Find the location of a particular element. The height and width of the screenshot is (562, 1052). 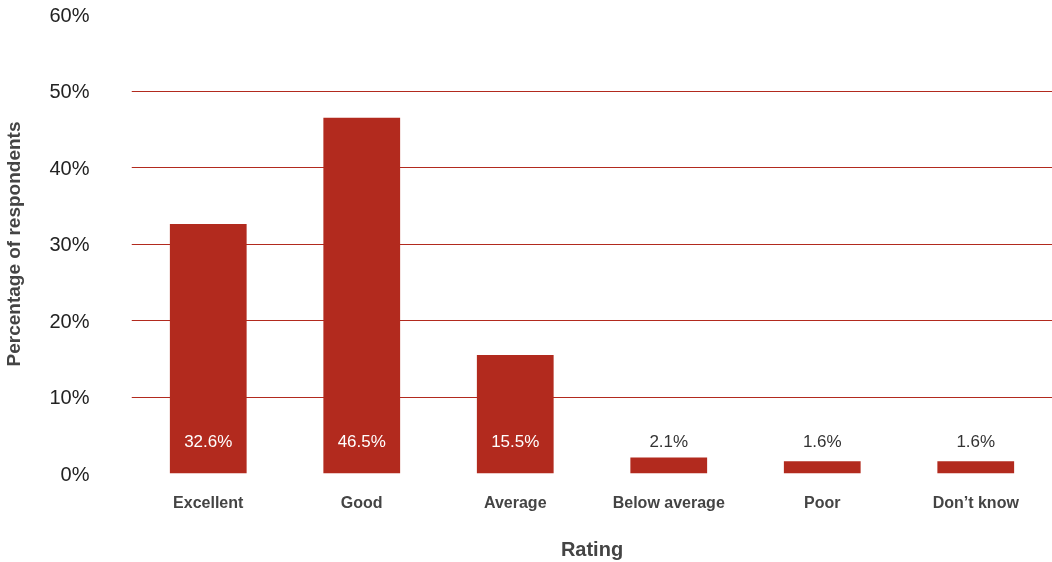

data-label: 15.5% is located at coordinates (515, 441).